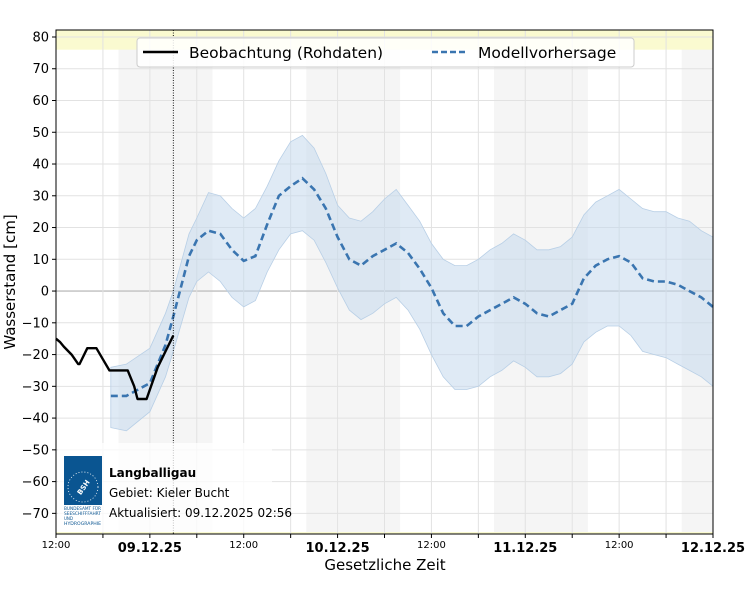 The height and width of the screenshot is (600, 750). I want to click on y-tick-label: 70, so click(40, 69).